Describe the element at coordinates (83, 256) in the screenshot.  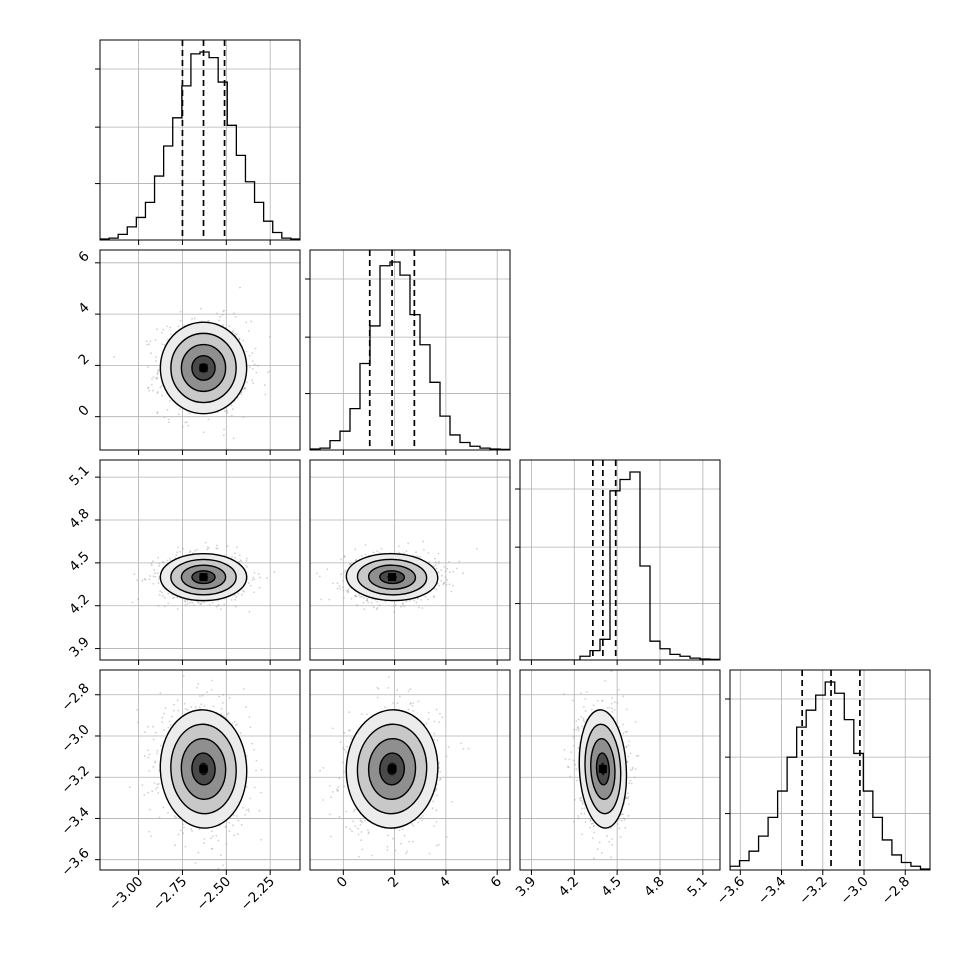
I see `y-tick-label: 6` at that location.